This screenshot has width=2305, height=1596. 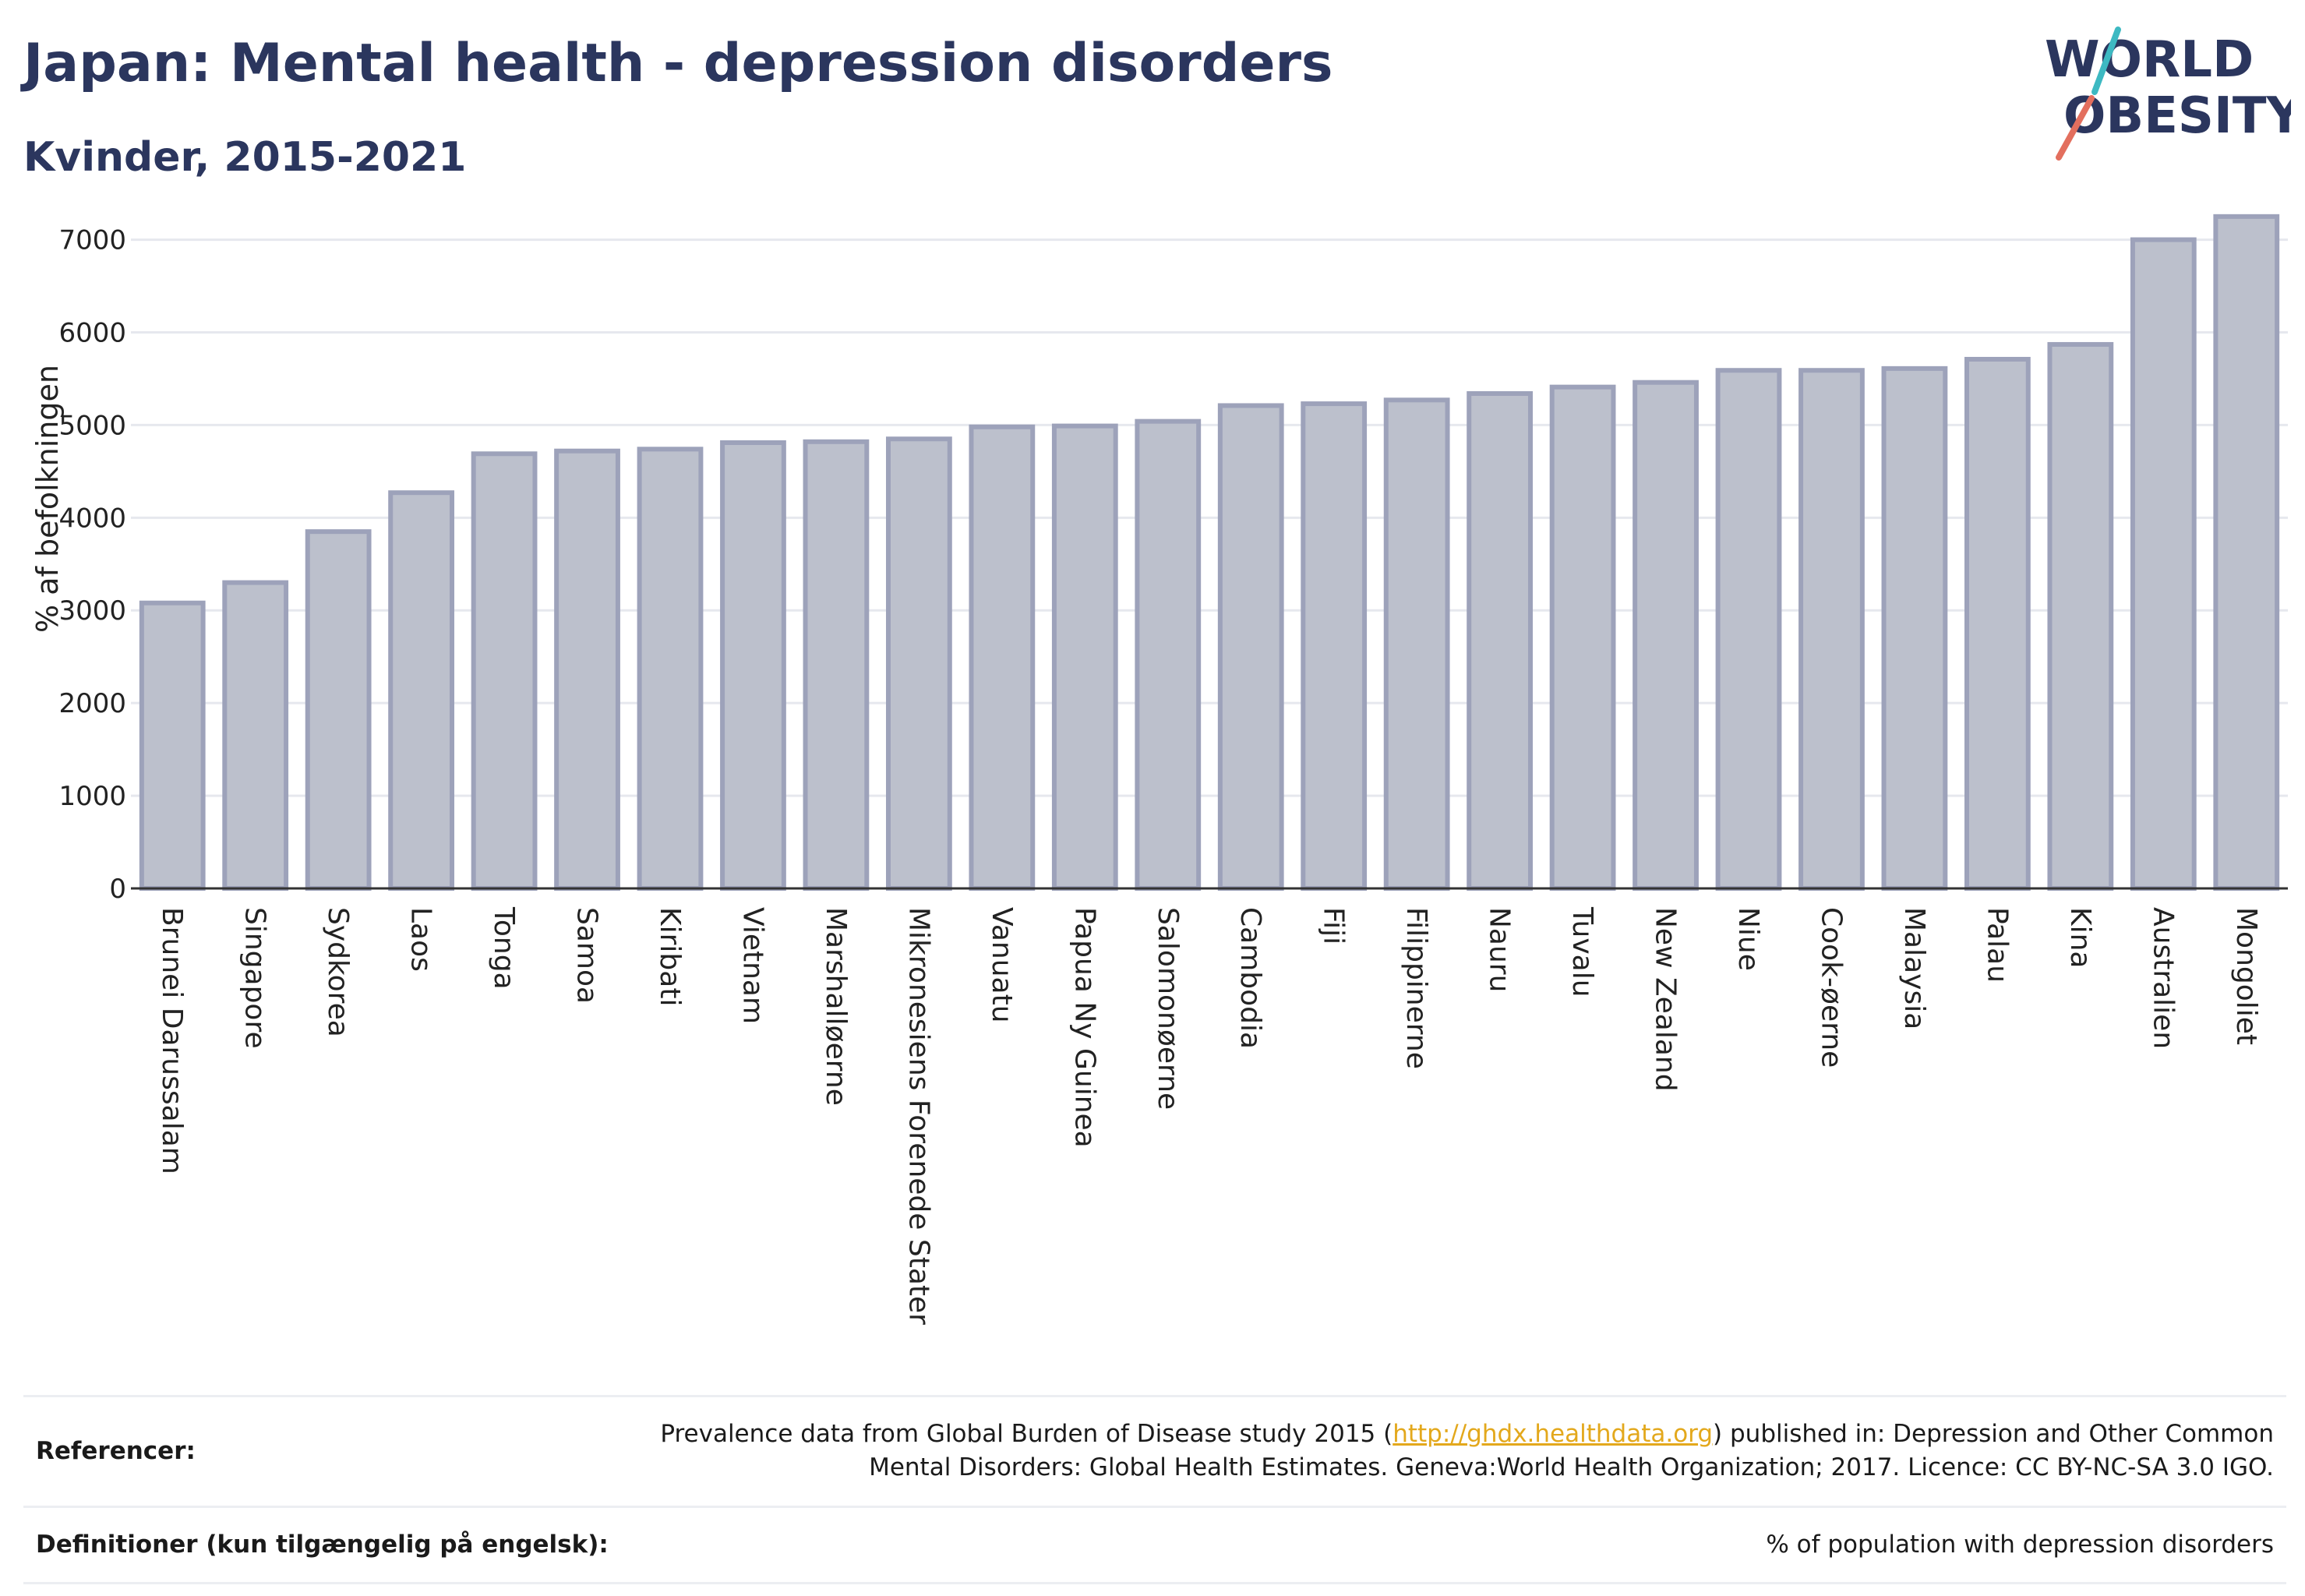 What do you see at coordinates (1500, 949) in the screenshot?
I see `x-tick-label: Nauru` at bounding box center [1500, 949].